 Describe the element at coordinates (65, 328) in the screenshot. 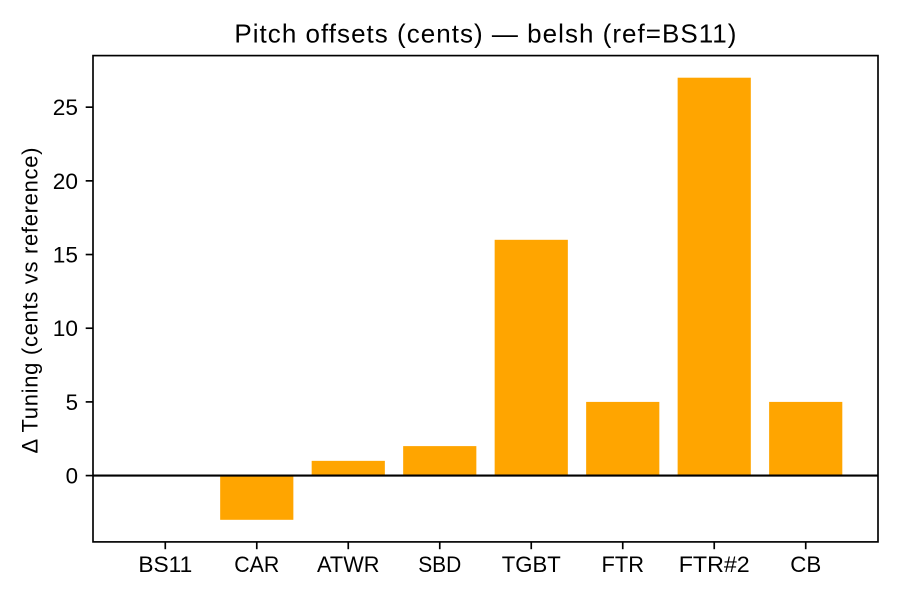

I see `svg-text: 10` at that location.